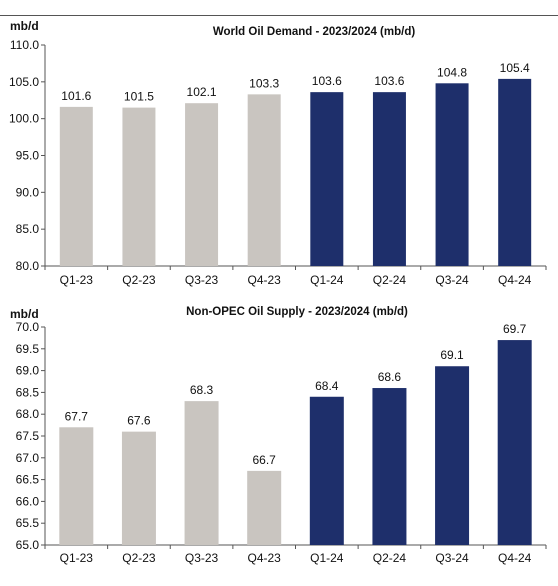  Describe the element at coordinates (264, 83) in the screenshot. I see `data-label: 103.3` at that location.